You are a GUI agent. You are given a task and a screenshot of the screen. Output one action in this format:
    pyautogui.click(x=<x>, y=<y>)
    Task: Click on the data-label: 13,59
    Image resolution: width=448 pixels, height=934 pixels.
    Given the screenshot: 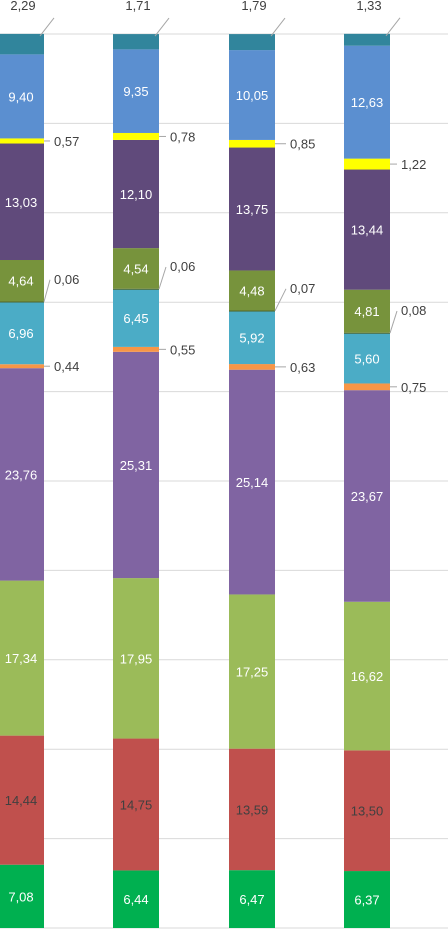 What is the action you would take?
    pyautogui.click(x=252, y=809)
    